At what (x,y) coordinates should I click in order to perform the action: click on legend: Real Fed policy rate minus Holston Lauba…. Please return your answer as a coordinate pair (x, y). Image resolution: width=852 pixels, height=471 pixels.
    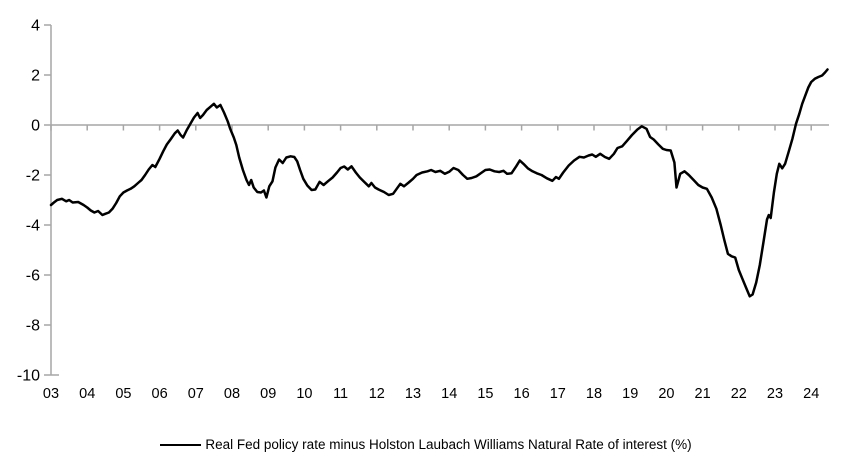
    Looking at the image, I should click on (426, 444).